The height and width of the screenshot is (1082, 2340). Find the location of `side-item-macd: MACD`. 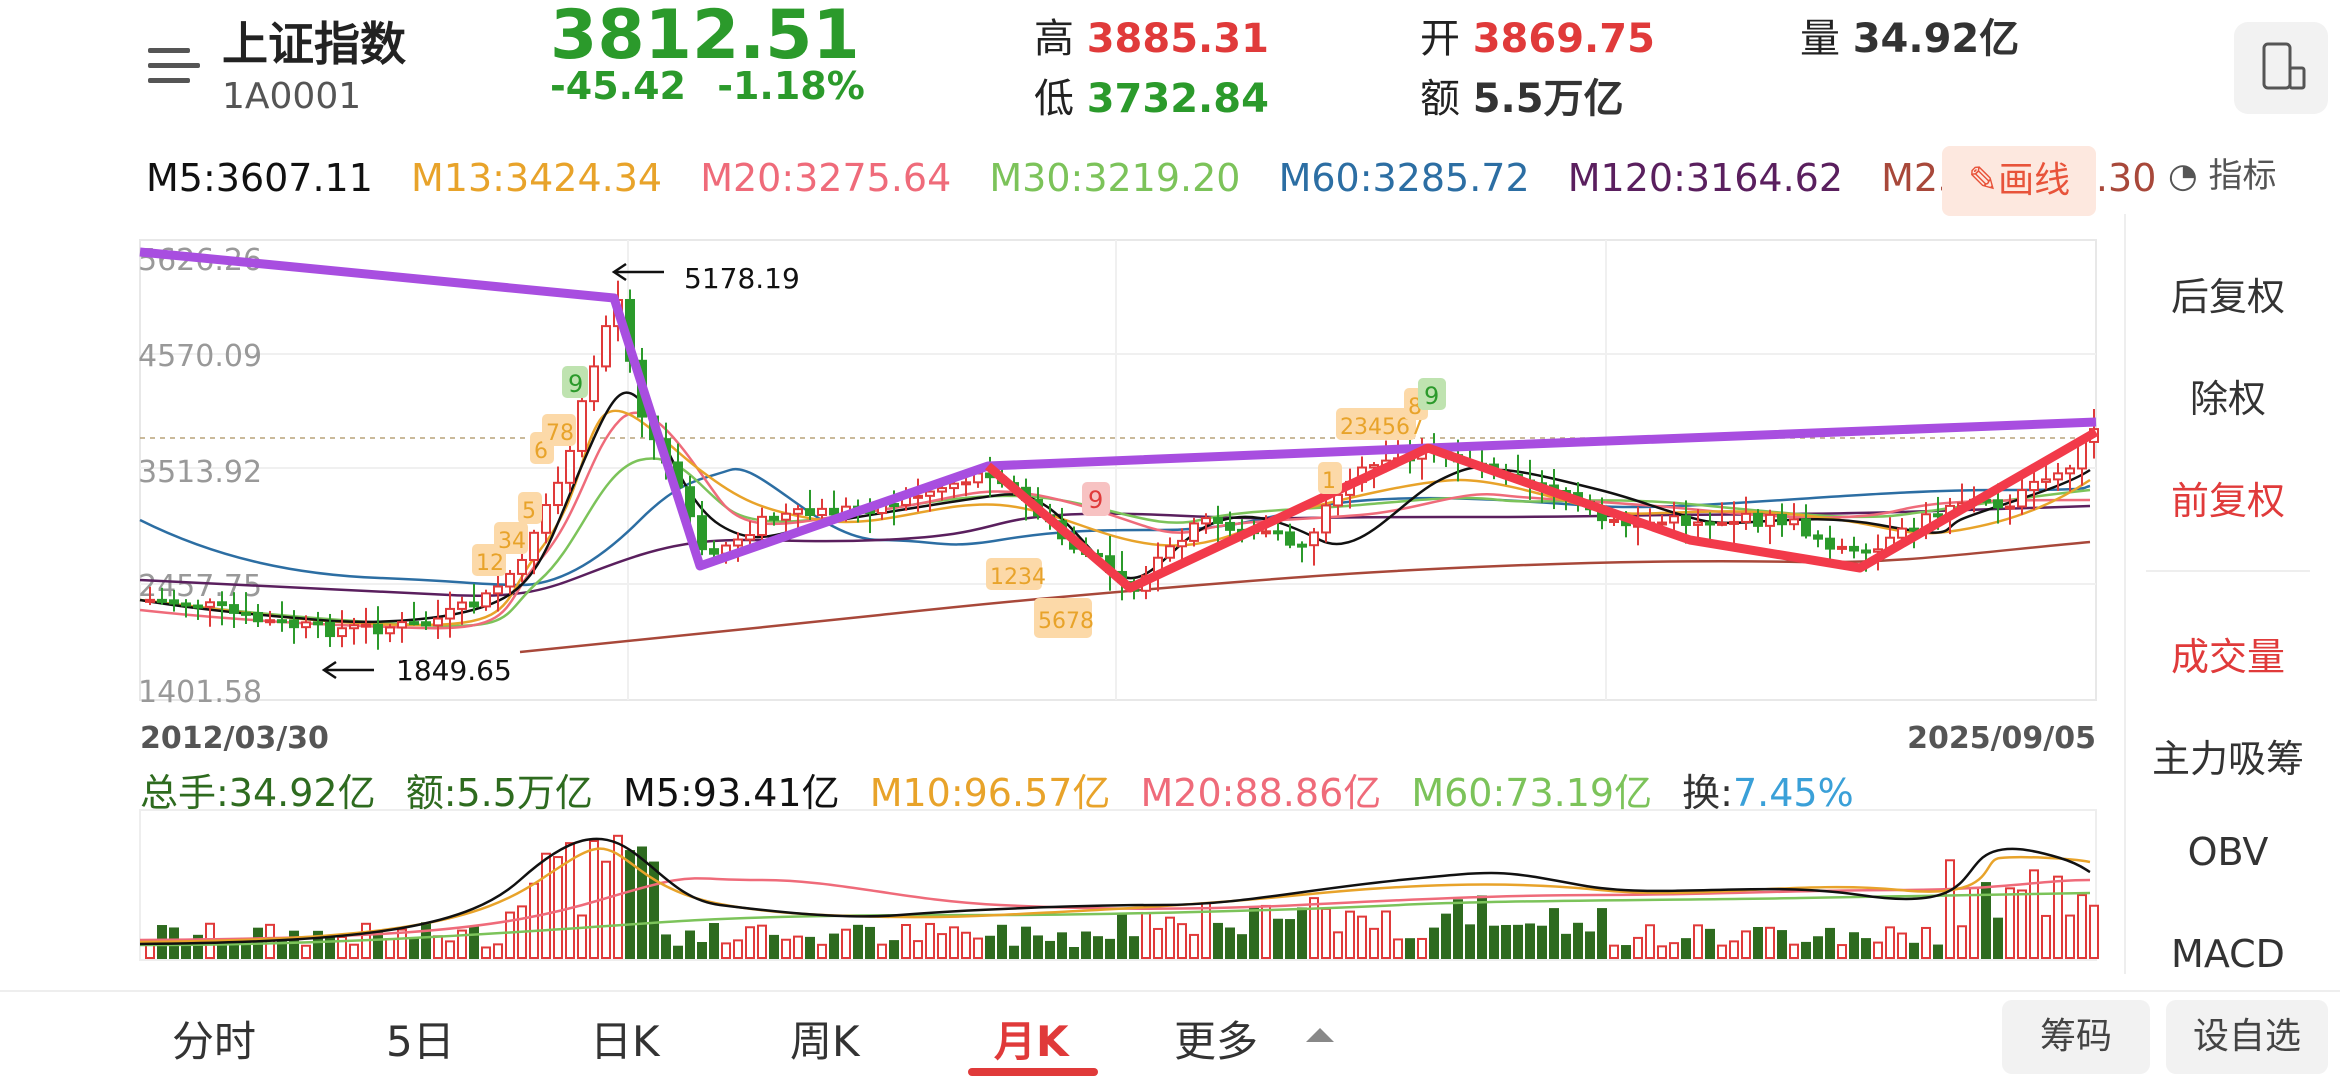

side-item-macd: MACD is located at coordinates (2228, 953).